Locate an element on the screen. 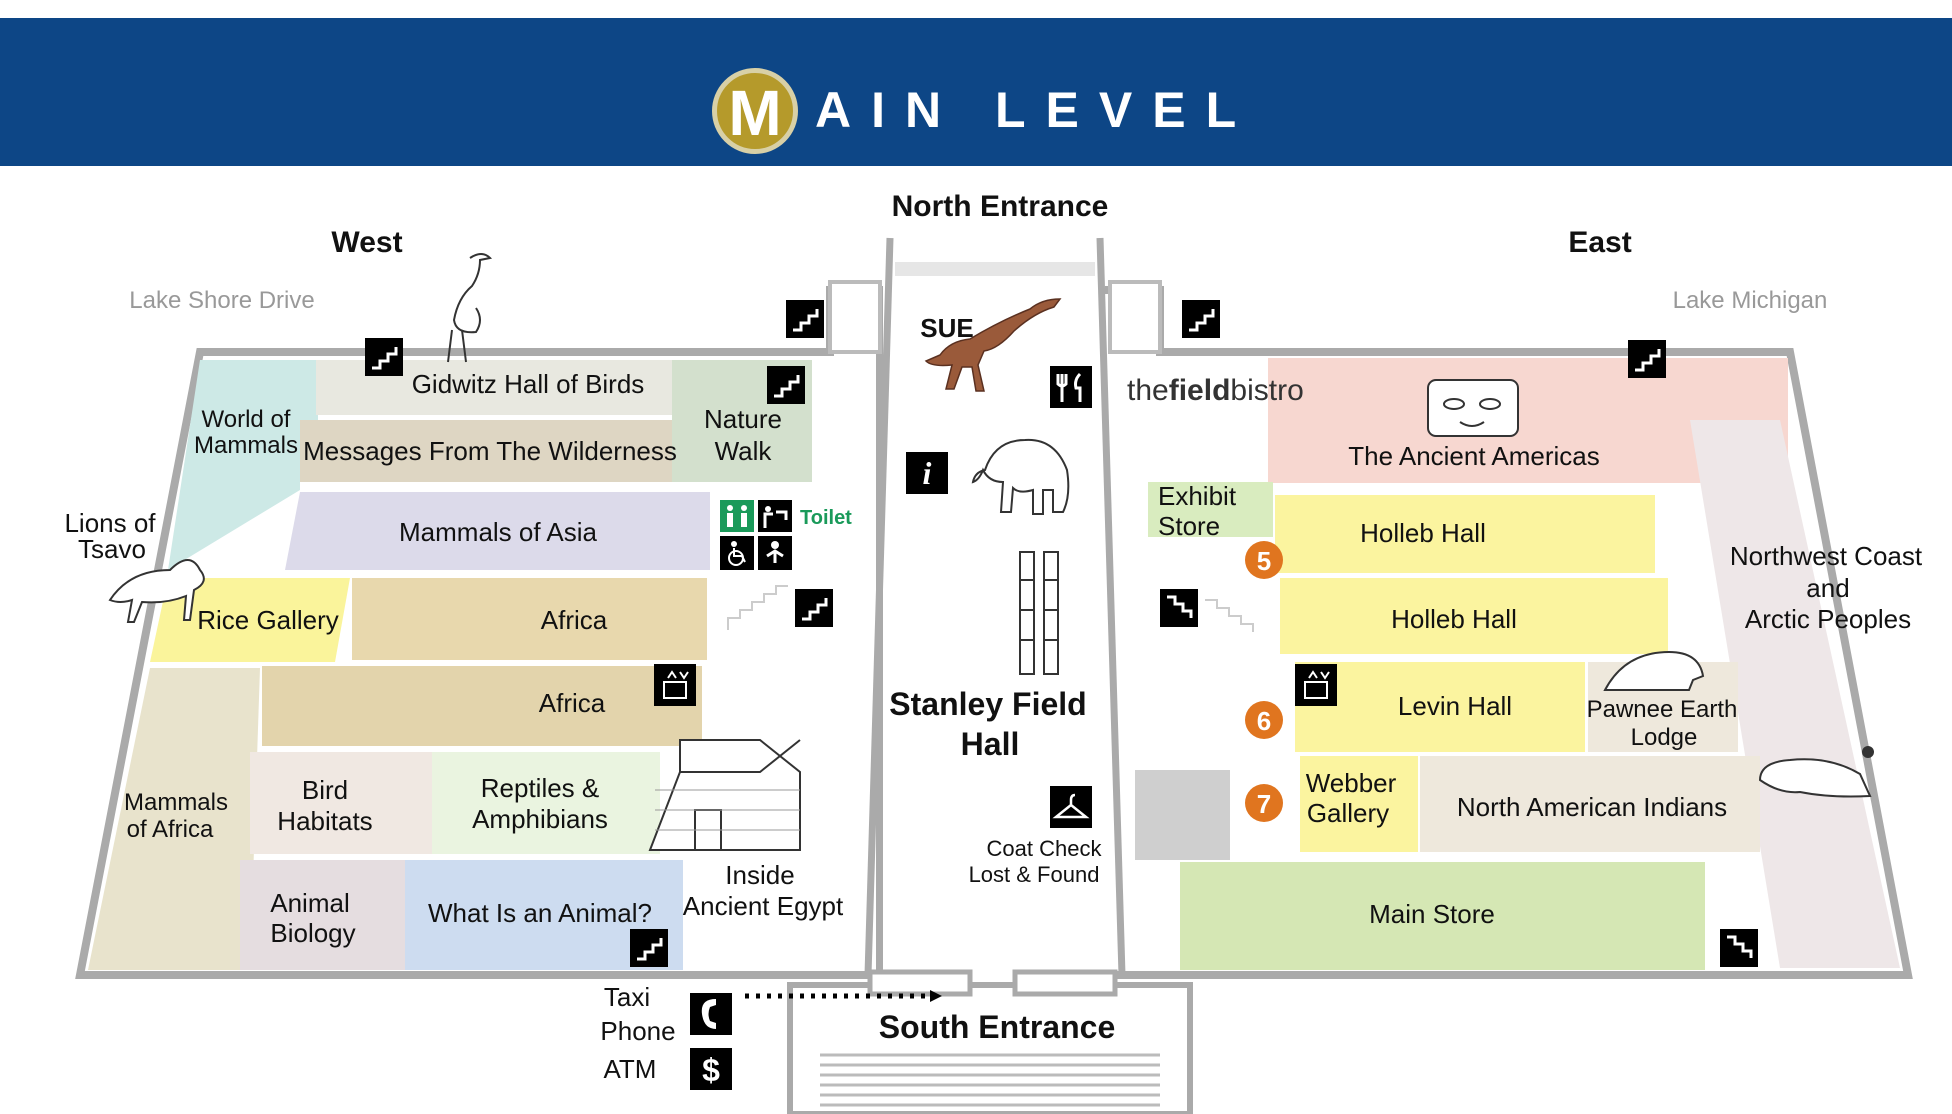  label-messages: Messages From The Wilderness is located at coordinates (490, 451).